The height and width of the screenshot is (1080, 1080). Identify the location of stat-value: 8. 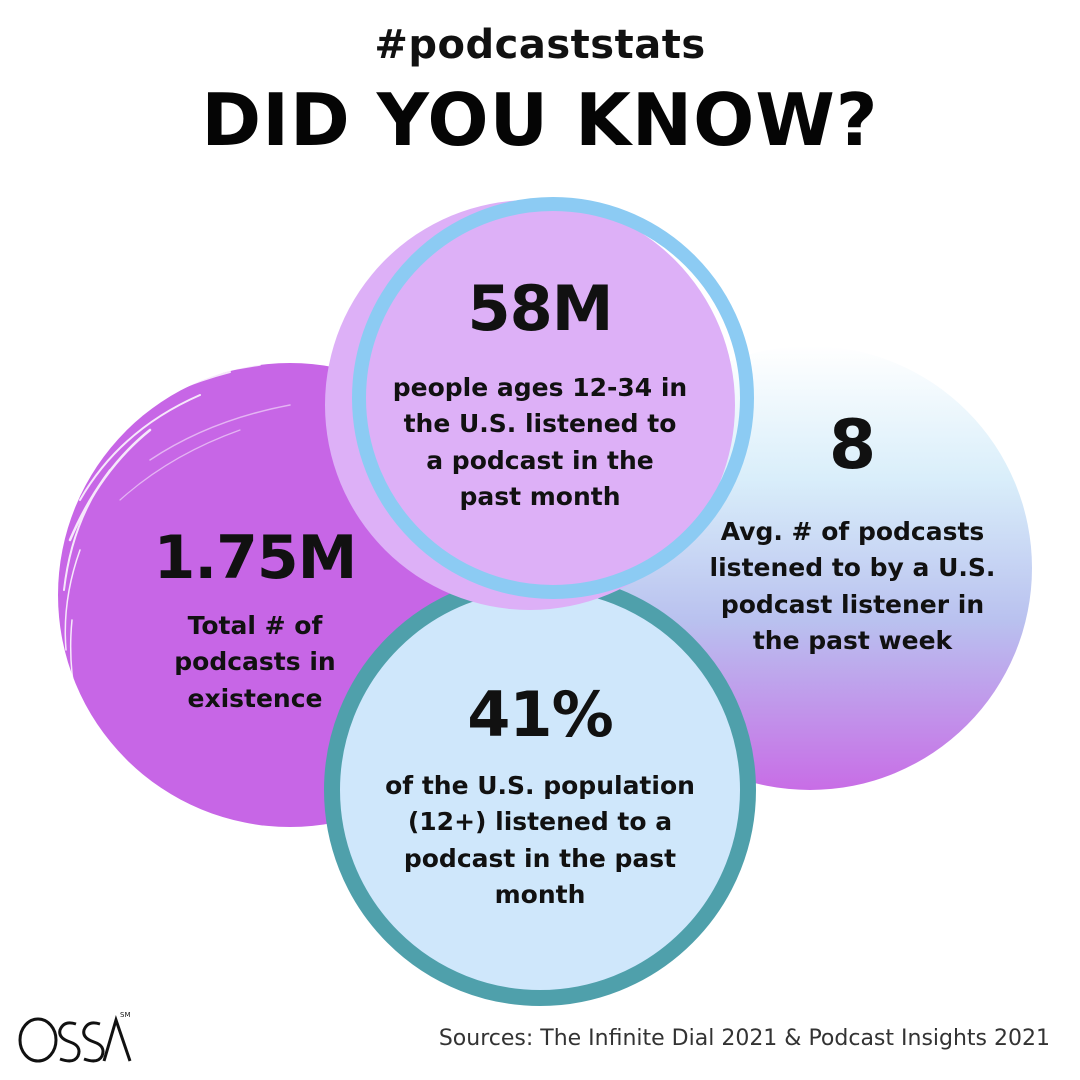
(852, 445).